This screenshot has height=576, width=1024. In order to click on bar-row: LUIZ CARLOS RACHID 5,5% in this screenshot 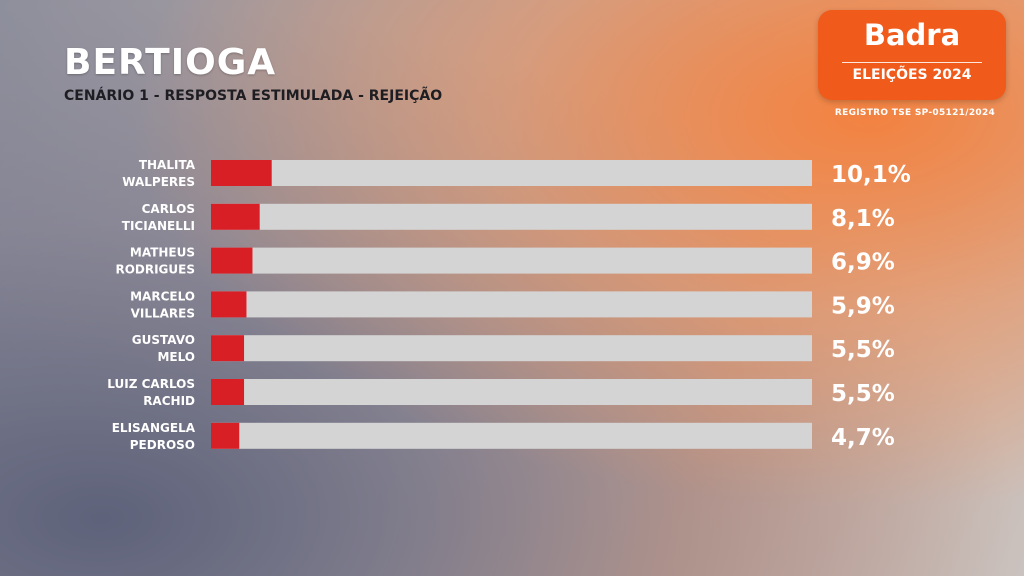, I will do `click(501, 392)`.